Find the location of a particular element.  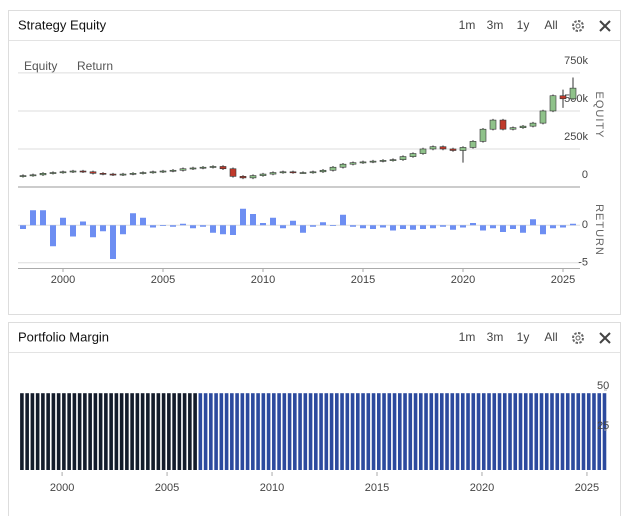

y-tick-label: 750k is located at coordinates (576, 61).